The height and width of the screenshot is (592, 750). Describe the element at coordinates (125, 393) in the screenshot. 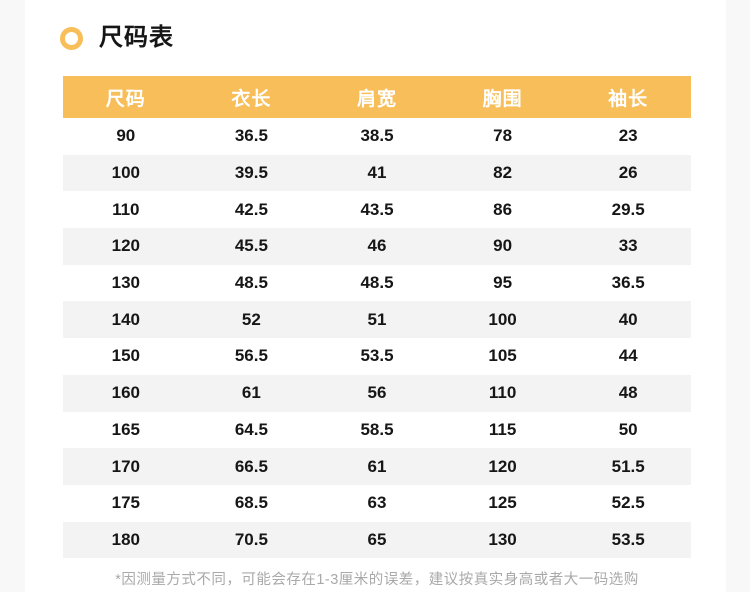

I see `table-cell: 160` at that location.